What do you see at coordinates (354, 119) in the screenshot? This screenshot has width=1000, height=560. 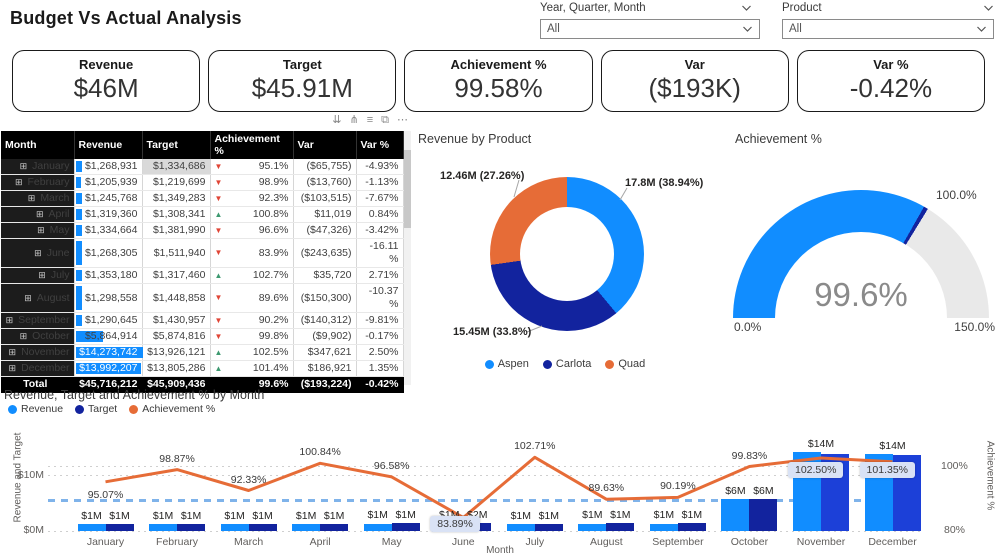 I see `expand-hierarchy-icon: ⋔` at bounding box center [354, 119].